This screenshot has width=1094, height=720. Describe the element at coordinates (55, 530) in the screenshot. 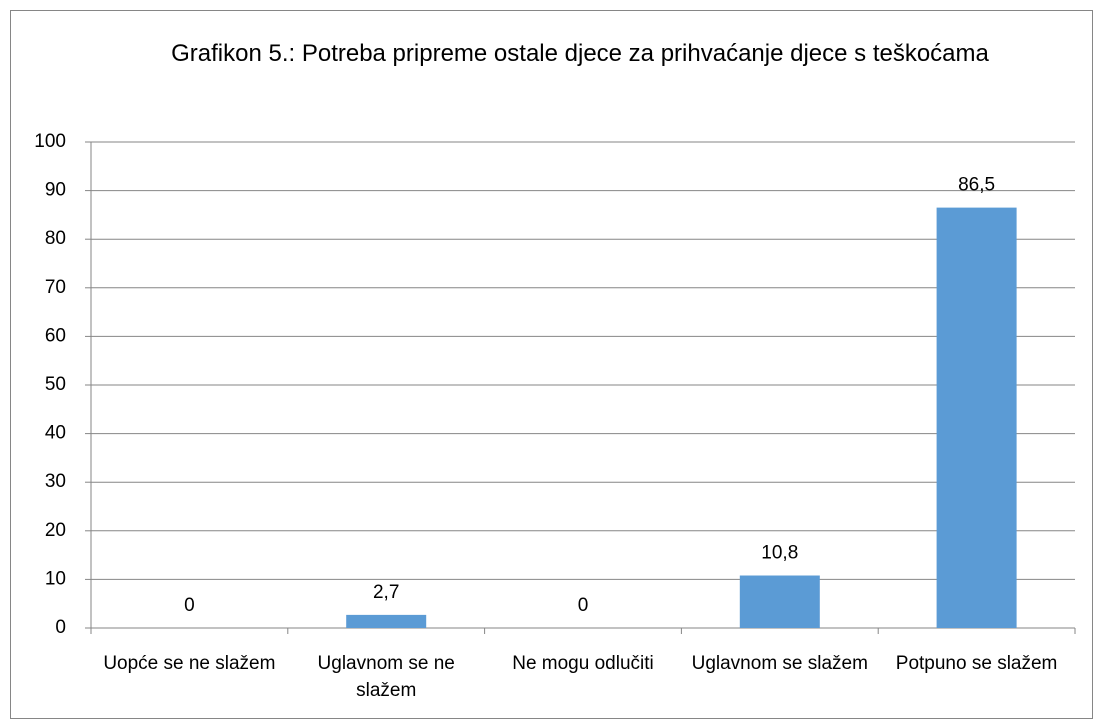

I see `y-tick-label: 20` at that location.